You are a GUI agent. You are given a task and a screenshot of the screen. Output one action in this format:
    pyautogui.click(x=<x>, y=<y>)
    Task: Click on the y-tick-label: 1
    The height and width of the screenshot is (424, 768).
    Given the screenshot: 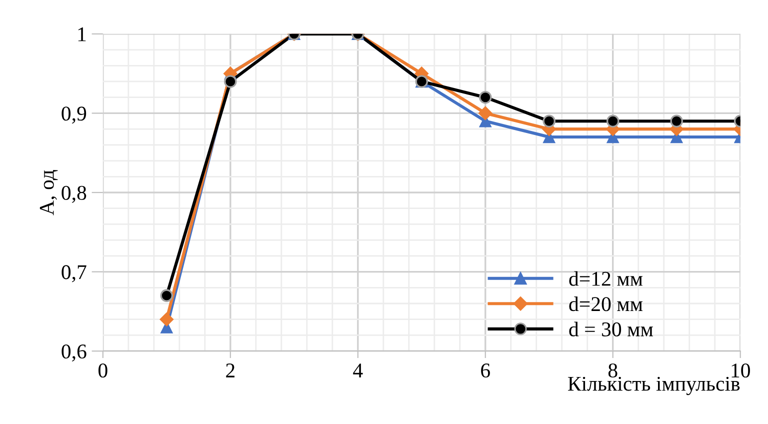 What is the action you would take?
    pyautogui.click(x=82, y=34)
    